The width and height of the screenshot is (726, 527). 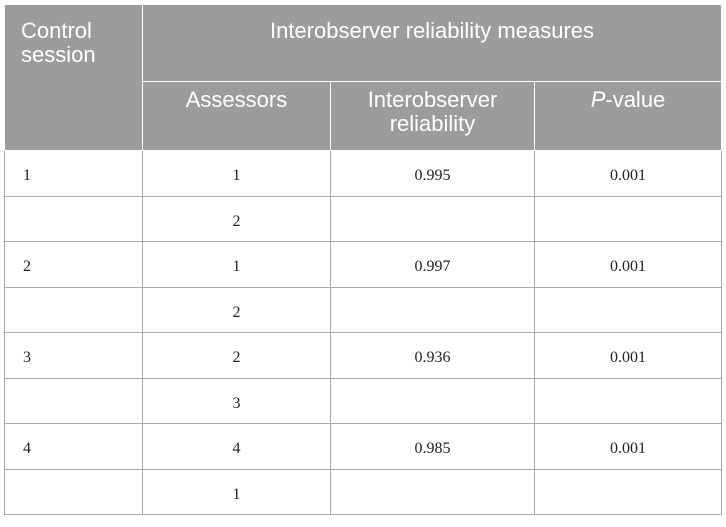 I want to click on cell-reliability: 0.985, so click(x=432, y=446).